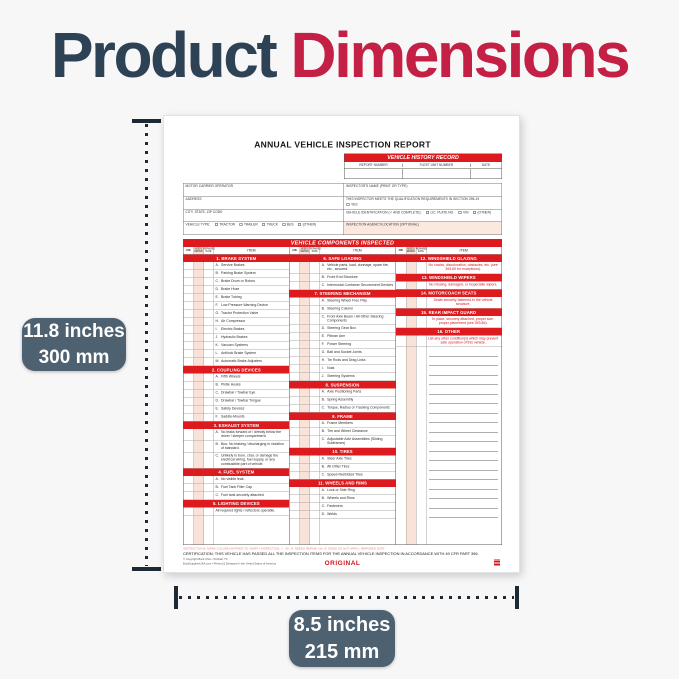  I want to click on checkbox-option: BUS, so click(288, 225).